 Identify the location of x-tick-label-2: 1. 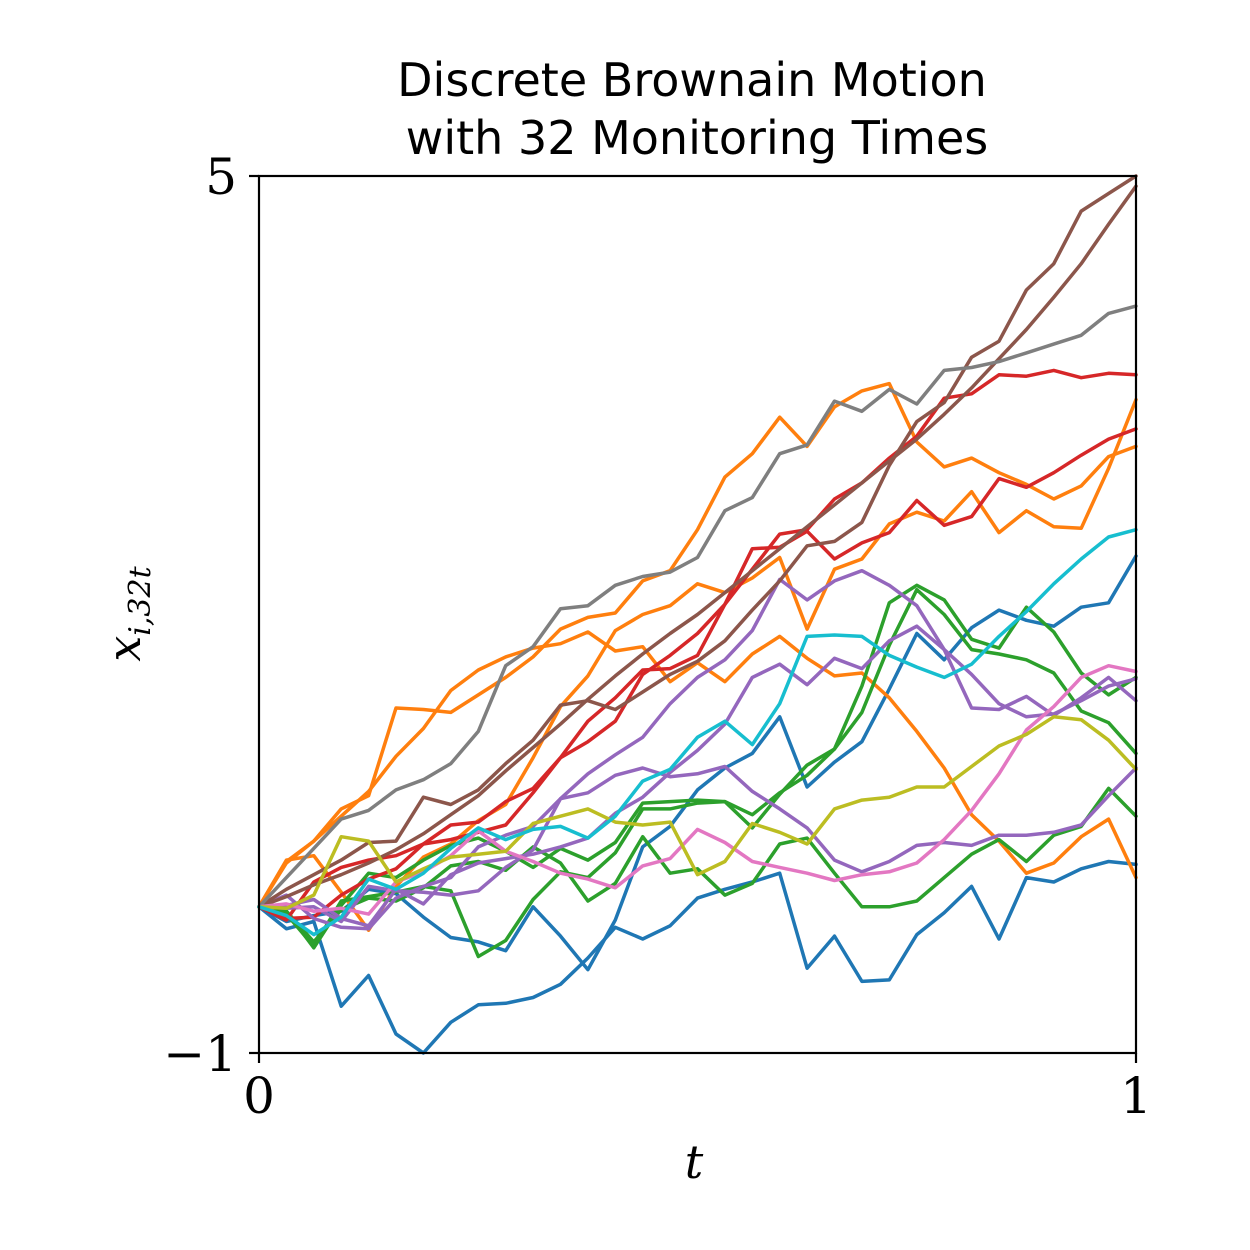
(1136, 1096).